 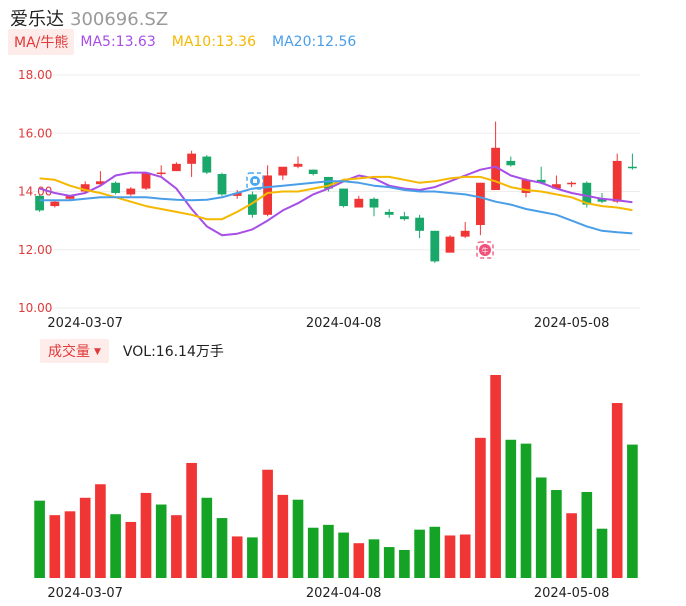 What do you see at coordinates (336, 201) in the screenshot?
I see `moving-average-lines` at bounding box center [336, 201].